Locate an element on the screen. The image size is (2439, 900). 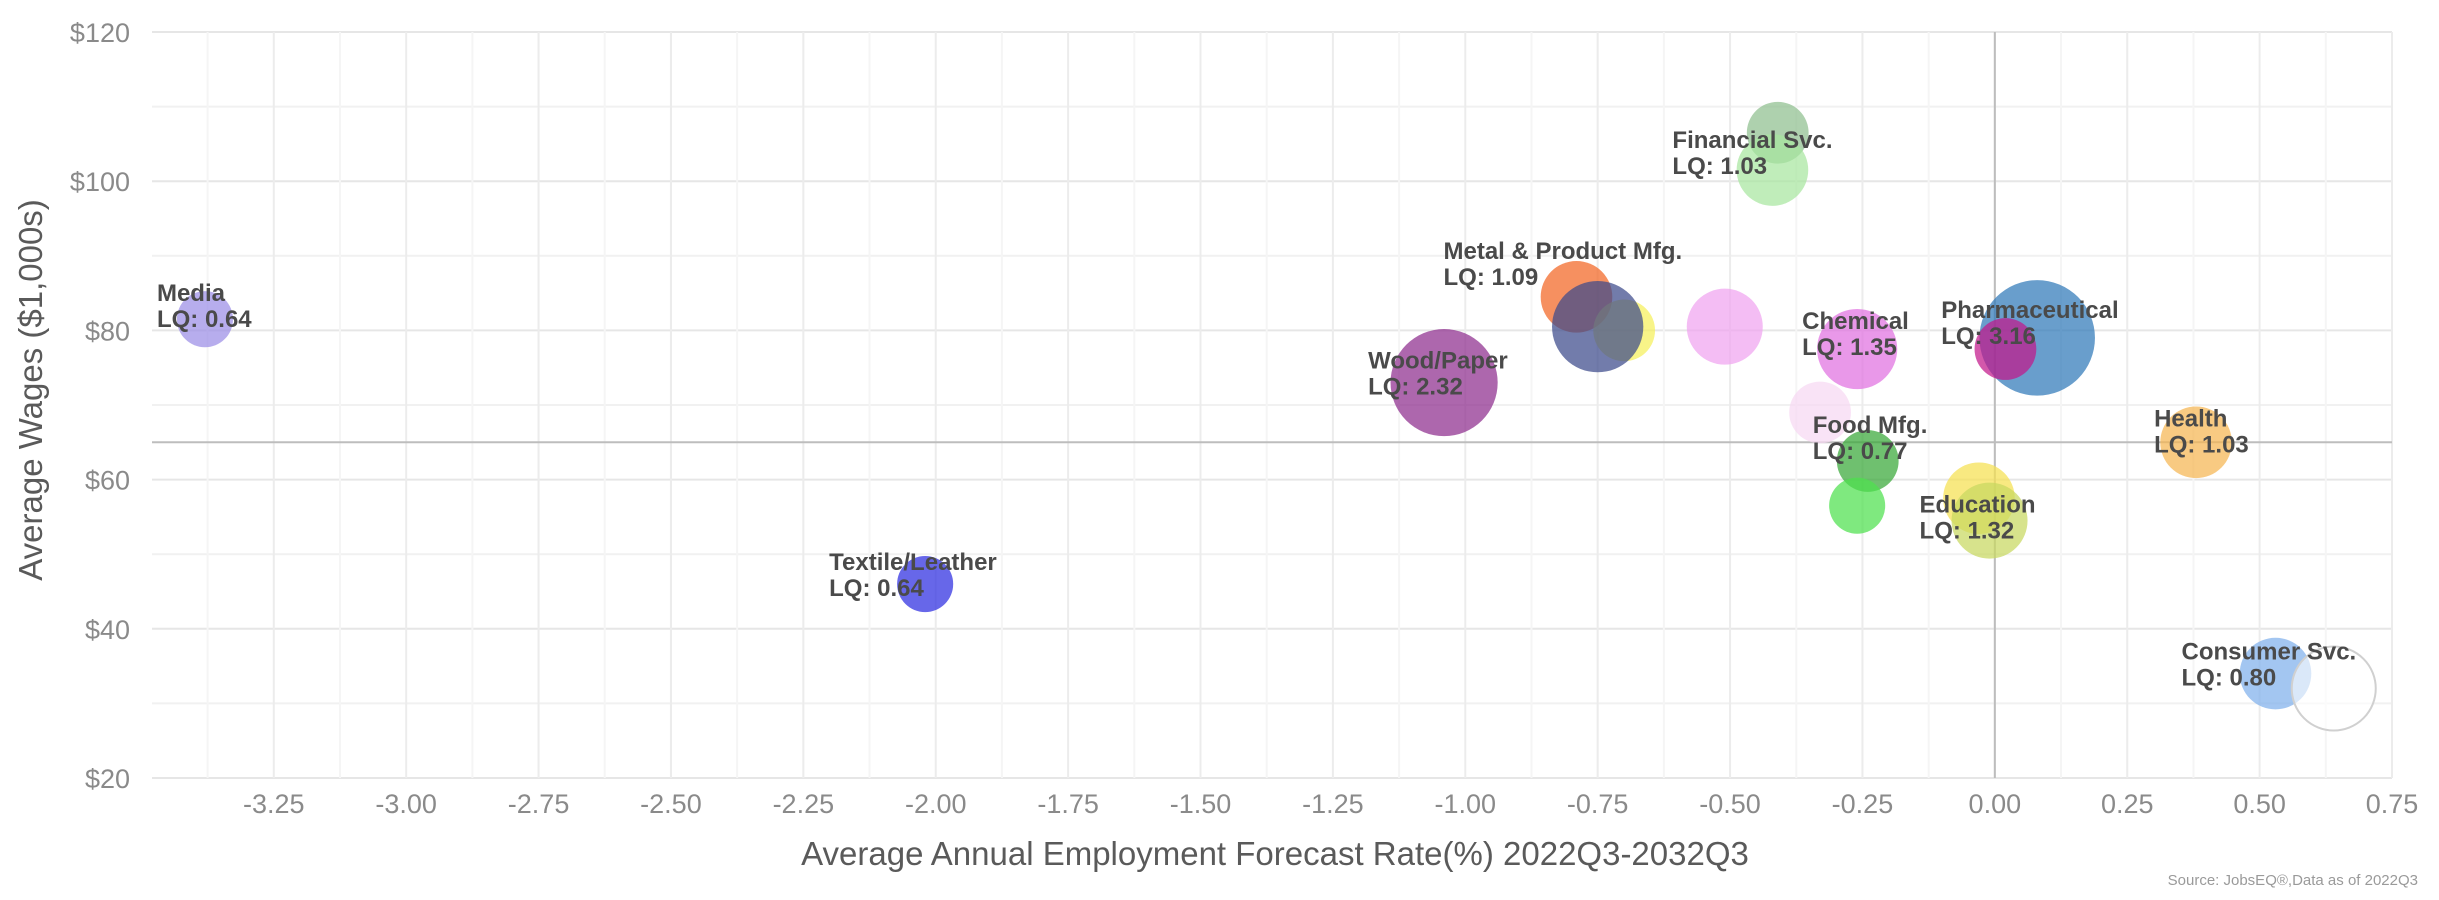
x-tick-label: -1.25 is located at coordinates (1333, 804).